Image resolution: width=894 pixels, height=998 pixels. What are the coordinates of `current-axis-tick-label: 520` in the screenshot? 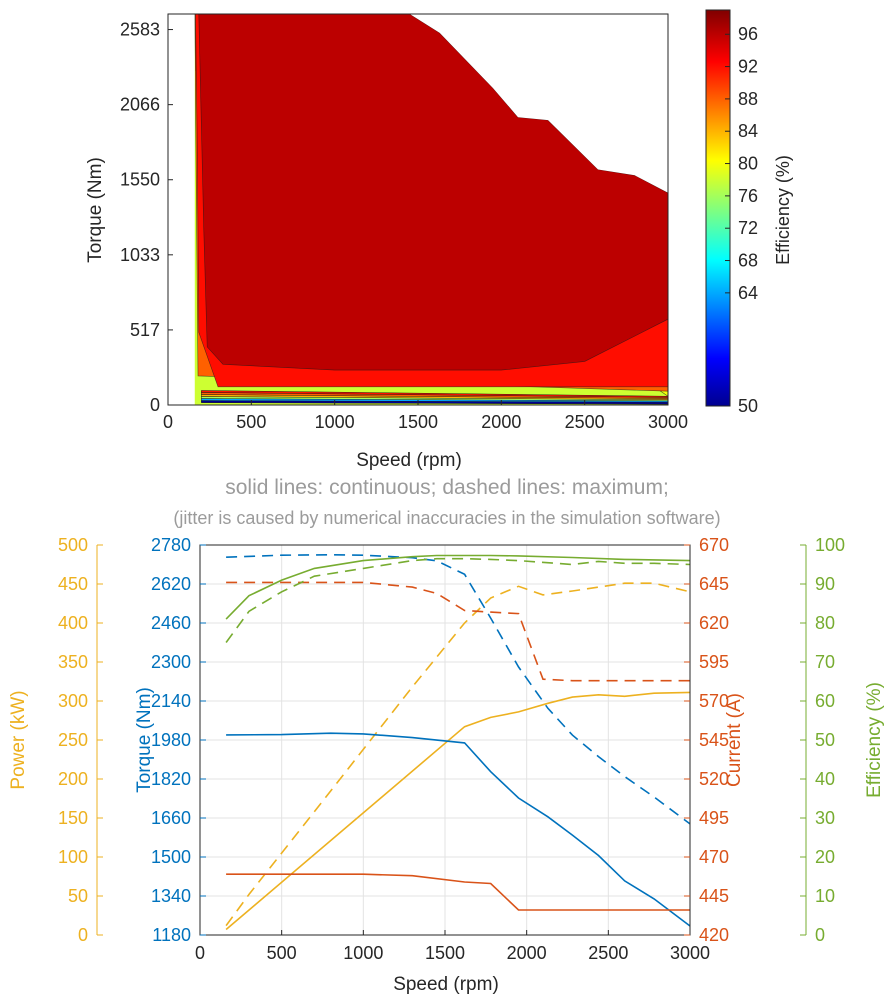 It's located at (714, 779).